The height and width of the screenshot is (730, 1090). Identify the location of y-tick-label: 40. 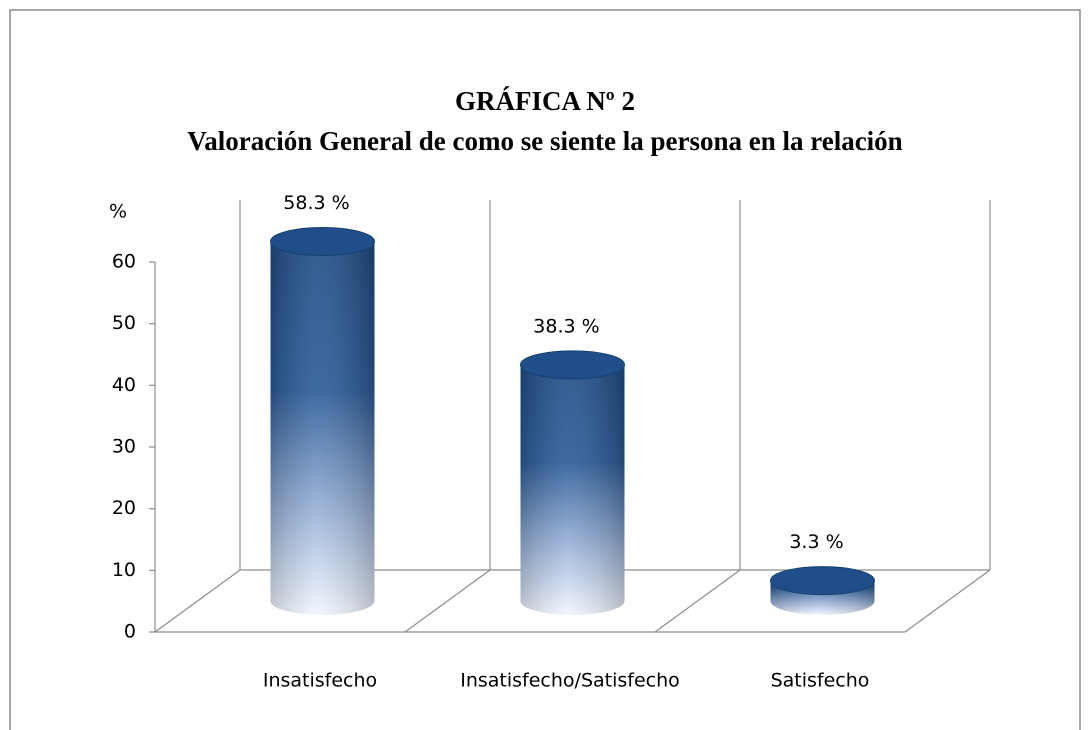
(124, 385).